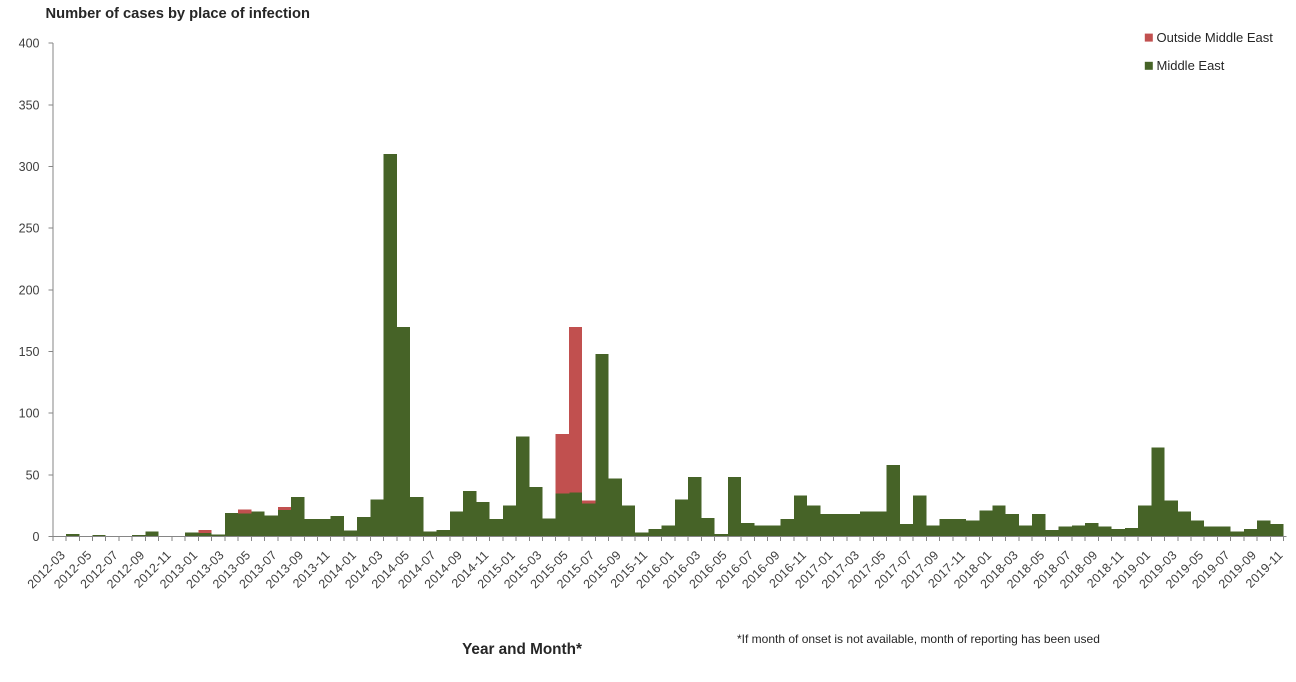 This screenshot has height=682, width=1296. I want to click on svg-text: 150, so click(29, 352).